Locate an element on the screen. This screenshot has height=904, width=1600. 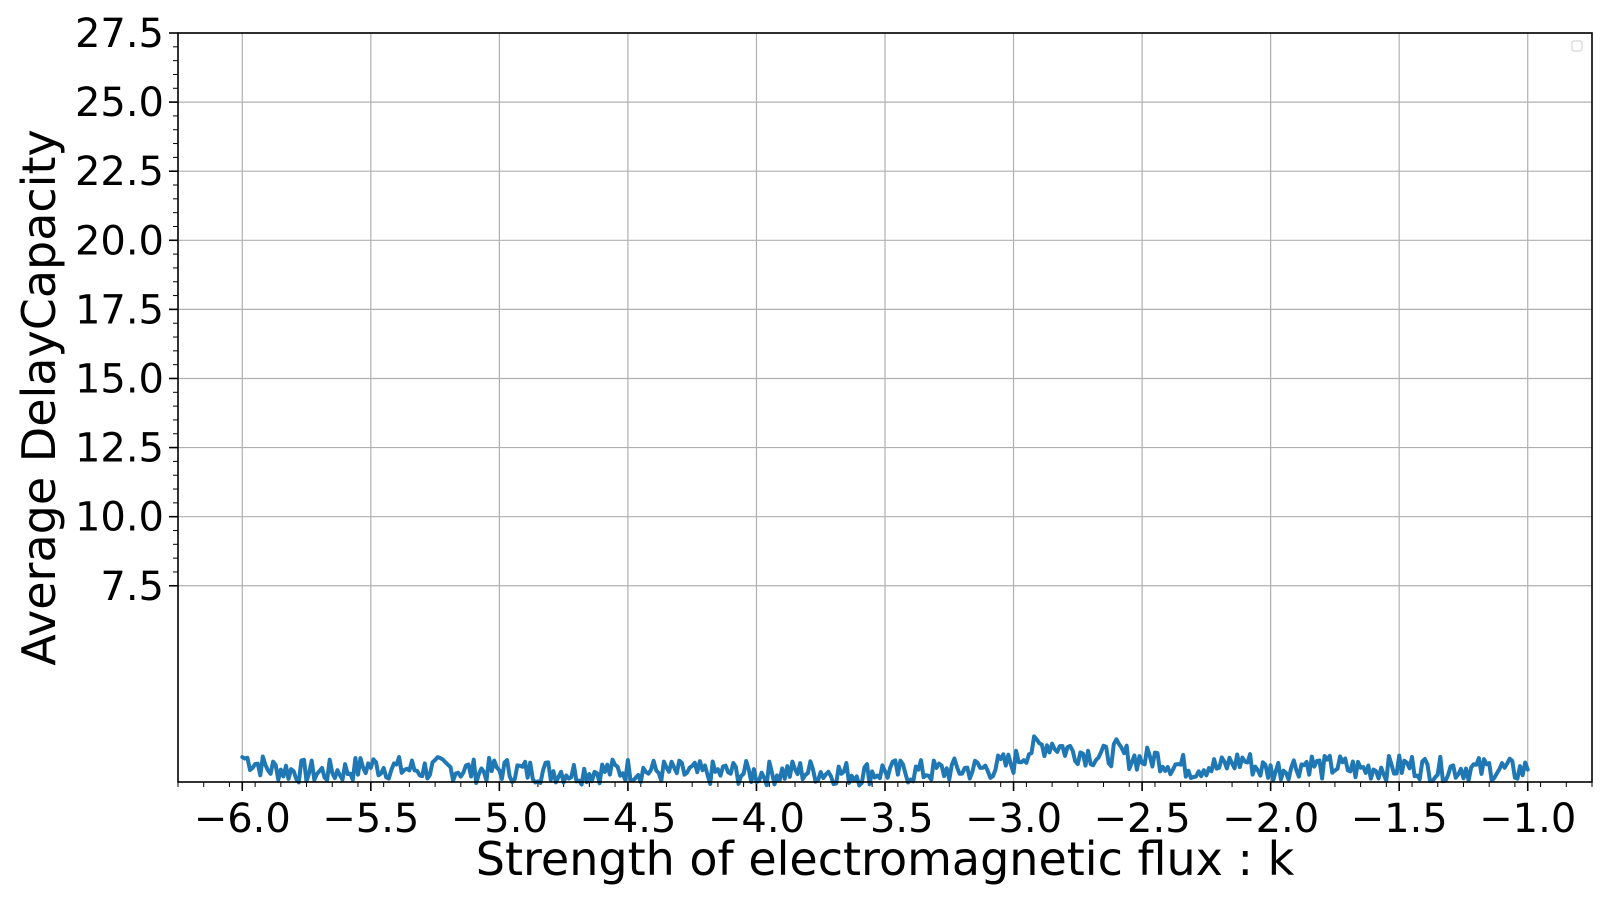
y-tick-label: 15.0 is located at coordinates (119, 379).